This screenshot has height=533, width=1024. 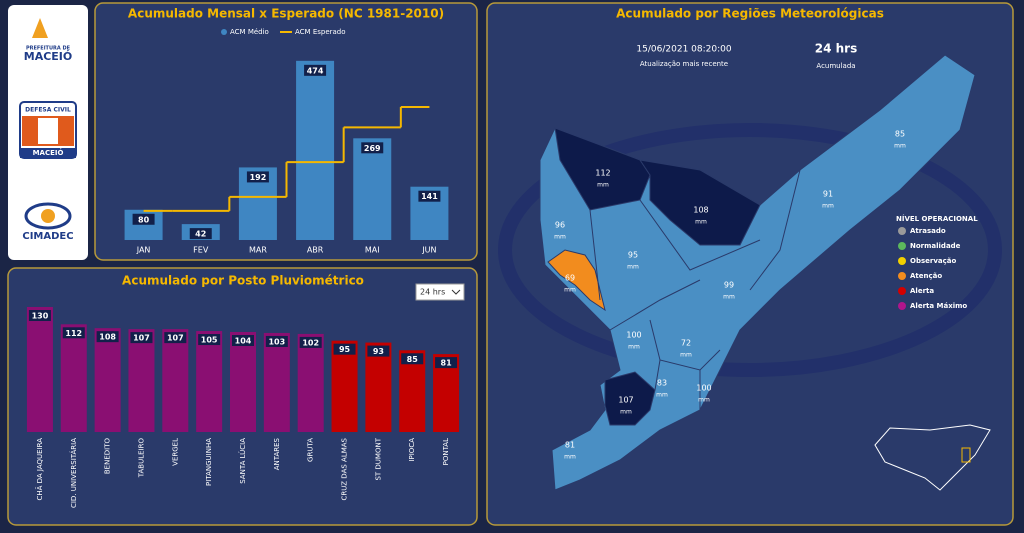 I want to click on x-tick-label: FEV, so click(x=201, y=250).